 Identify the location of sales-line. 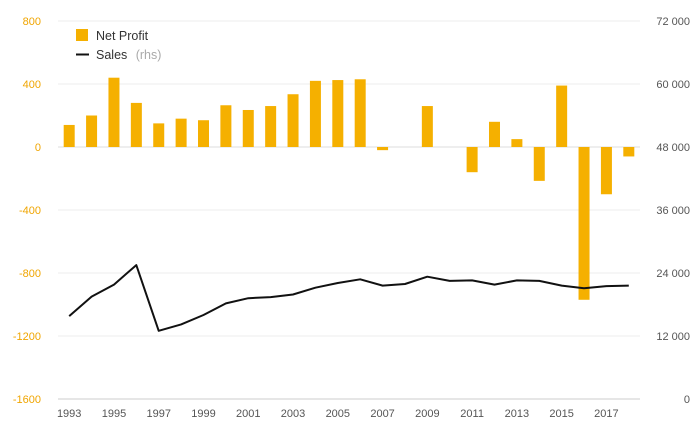
(348, 298).